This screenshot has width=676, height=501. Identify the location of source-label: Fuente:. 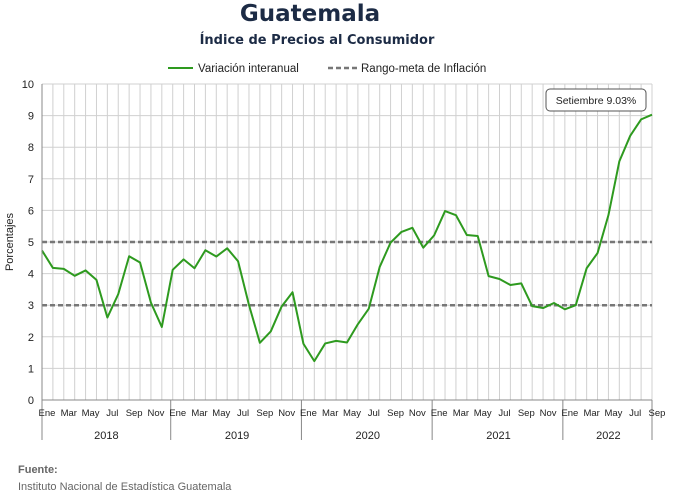
(38, 470).